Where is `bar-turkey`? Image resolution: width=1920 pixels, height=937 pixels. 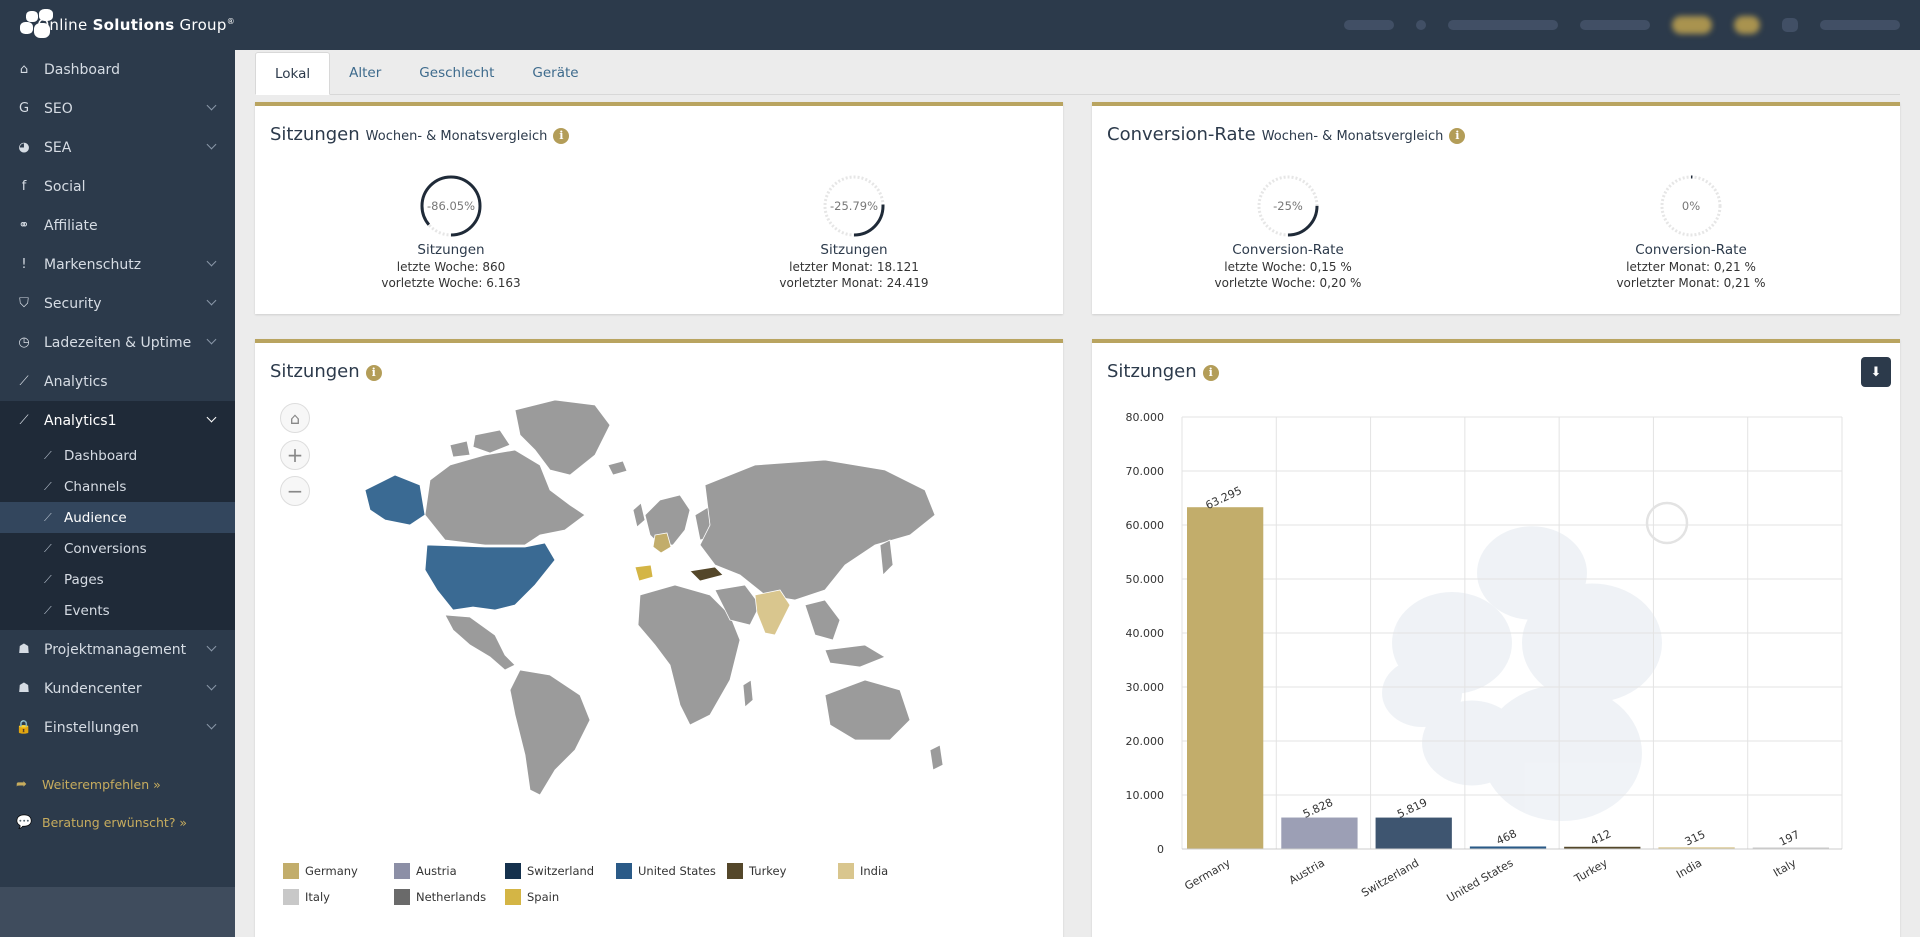
bar-turkey is located at coordinates (1602, 847).